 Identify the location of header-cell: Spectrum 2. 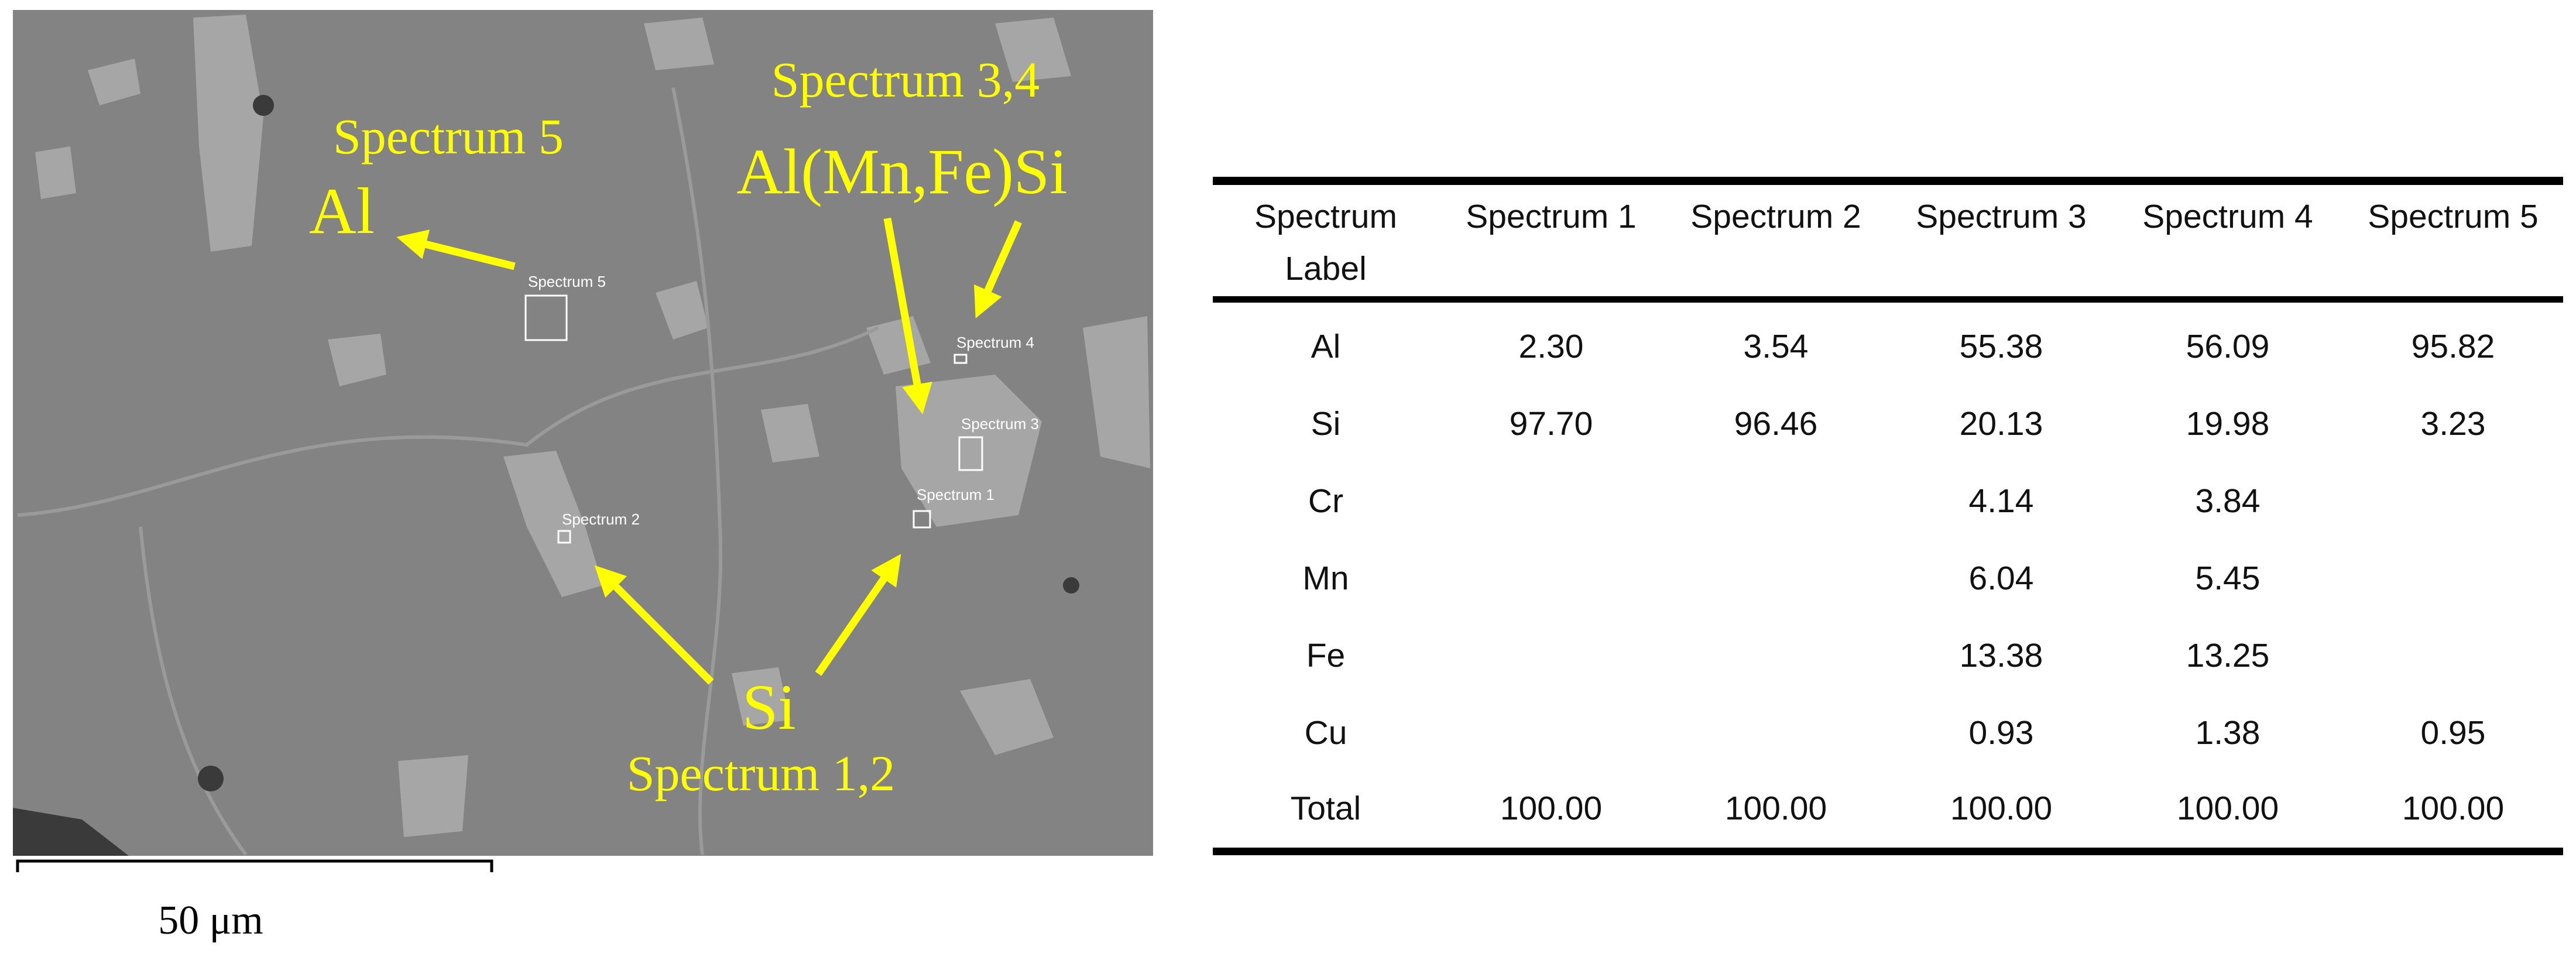
(1776, 216).